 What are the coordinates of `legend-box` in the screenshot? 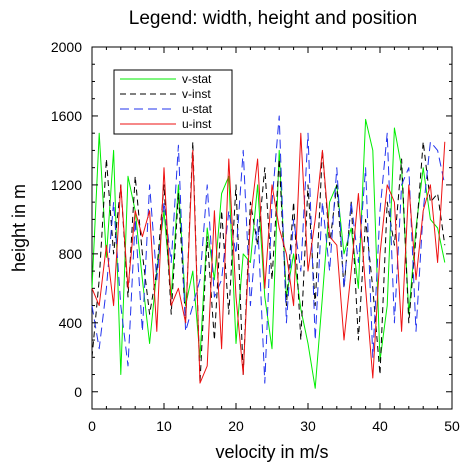 It's located at (173, 102).